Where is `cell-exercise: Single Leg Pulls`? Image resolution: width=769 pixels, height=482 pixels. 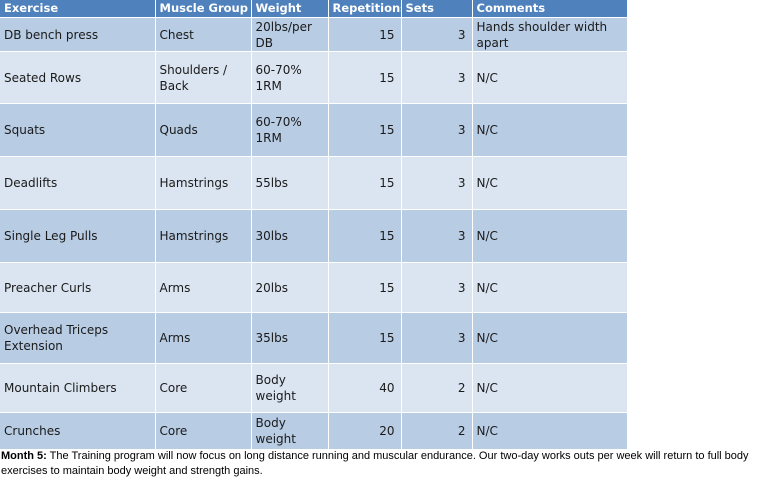
cell-exercise: Single Leg Pulls is located at coordinates (78, 236).